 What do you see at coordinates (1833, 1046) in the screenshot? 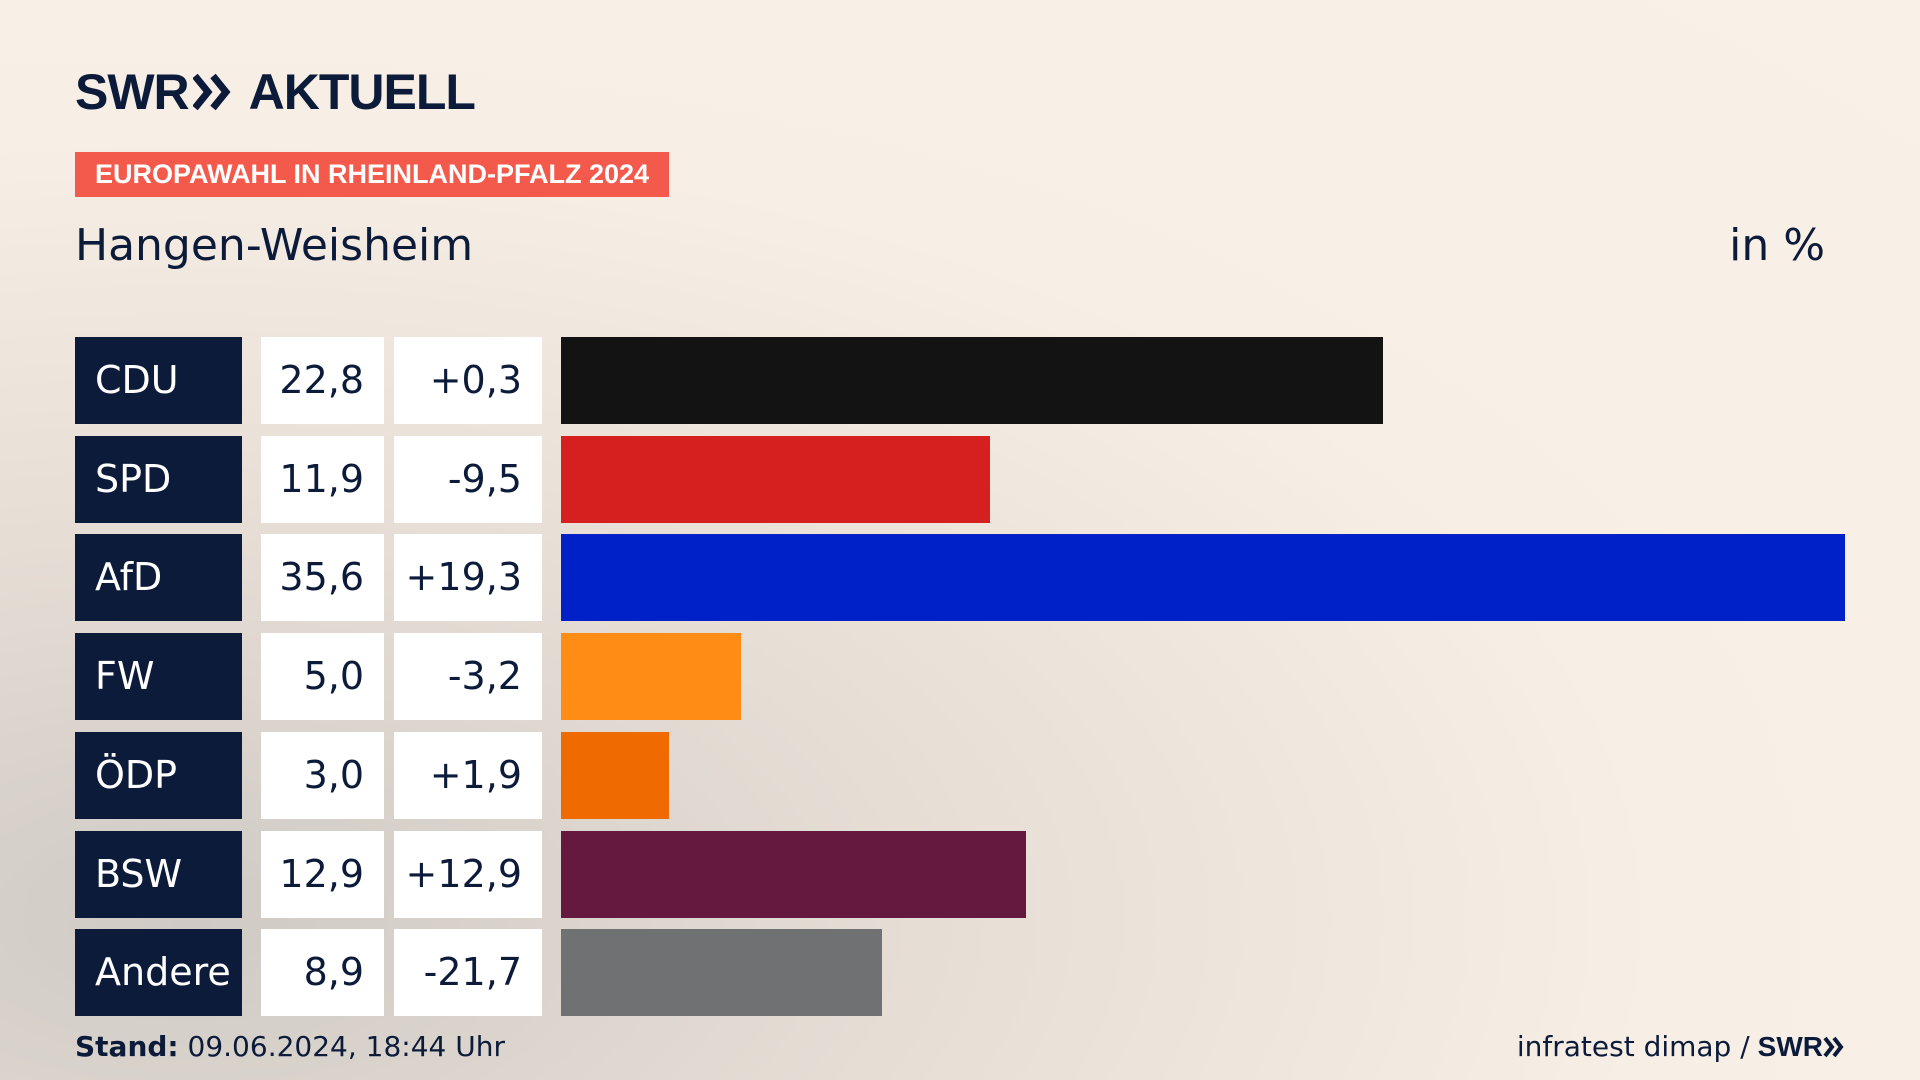
I see `small-chevron-icon` at bounding box center [1833, 1046].